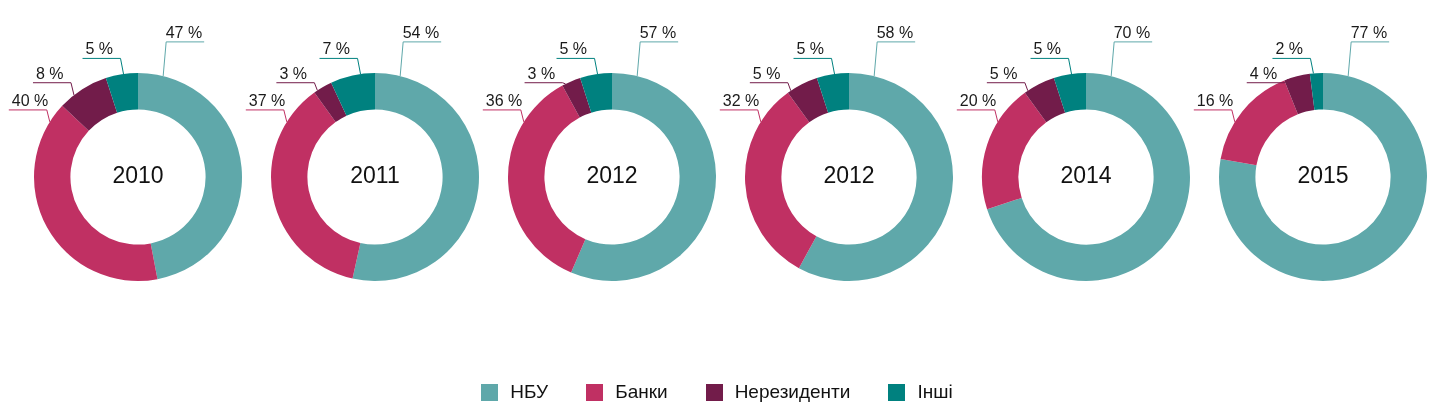 This screenshot has height=408, width=1434. I want to click on data-label: 70 %, so click(1132, 32).